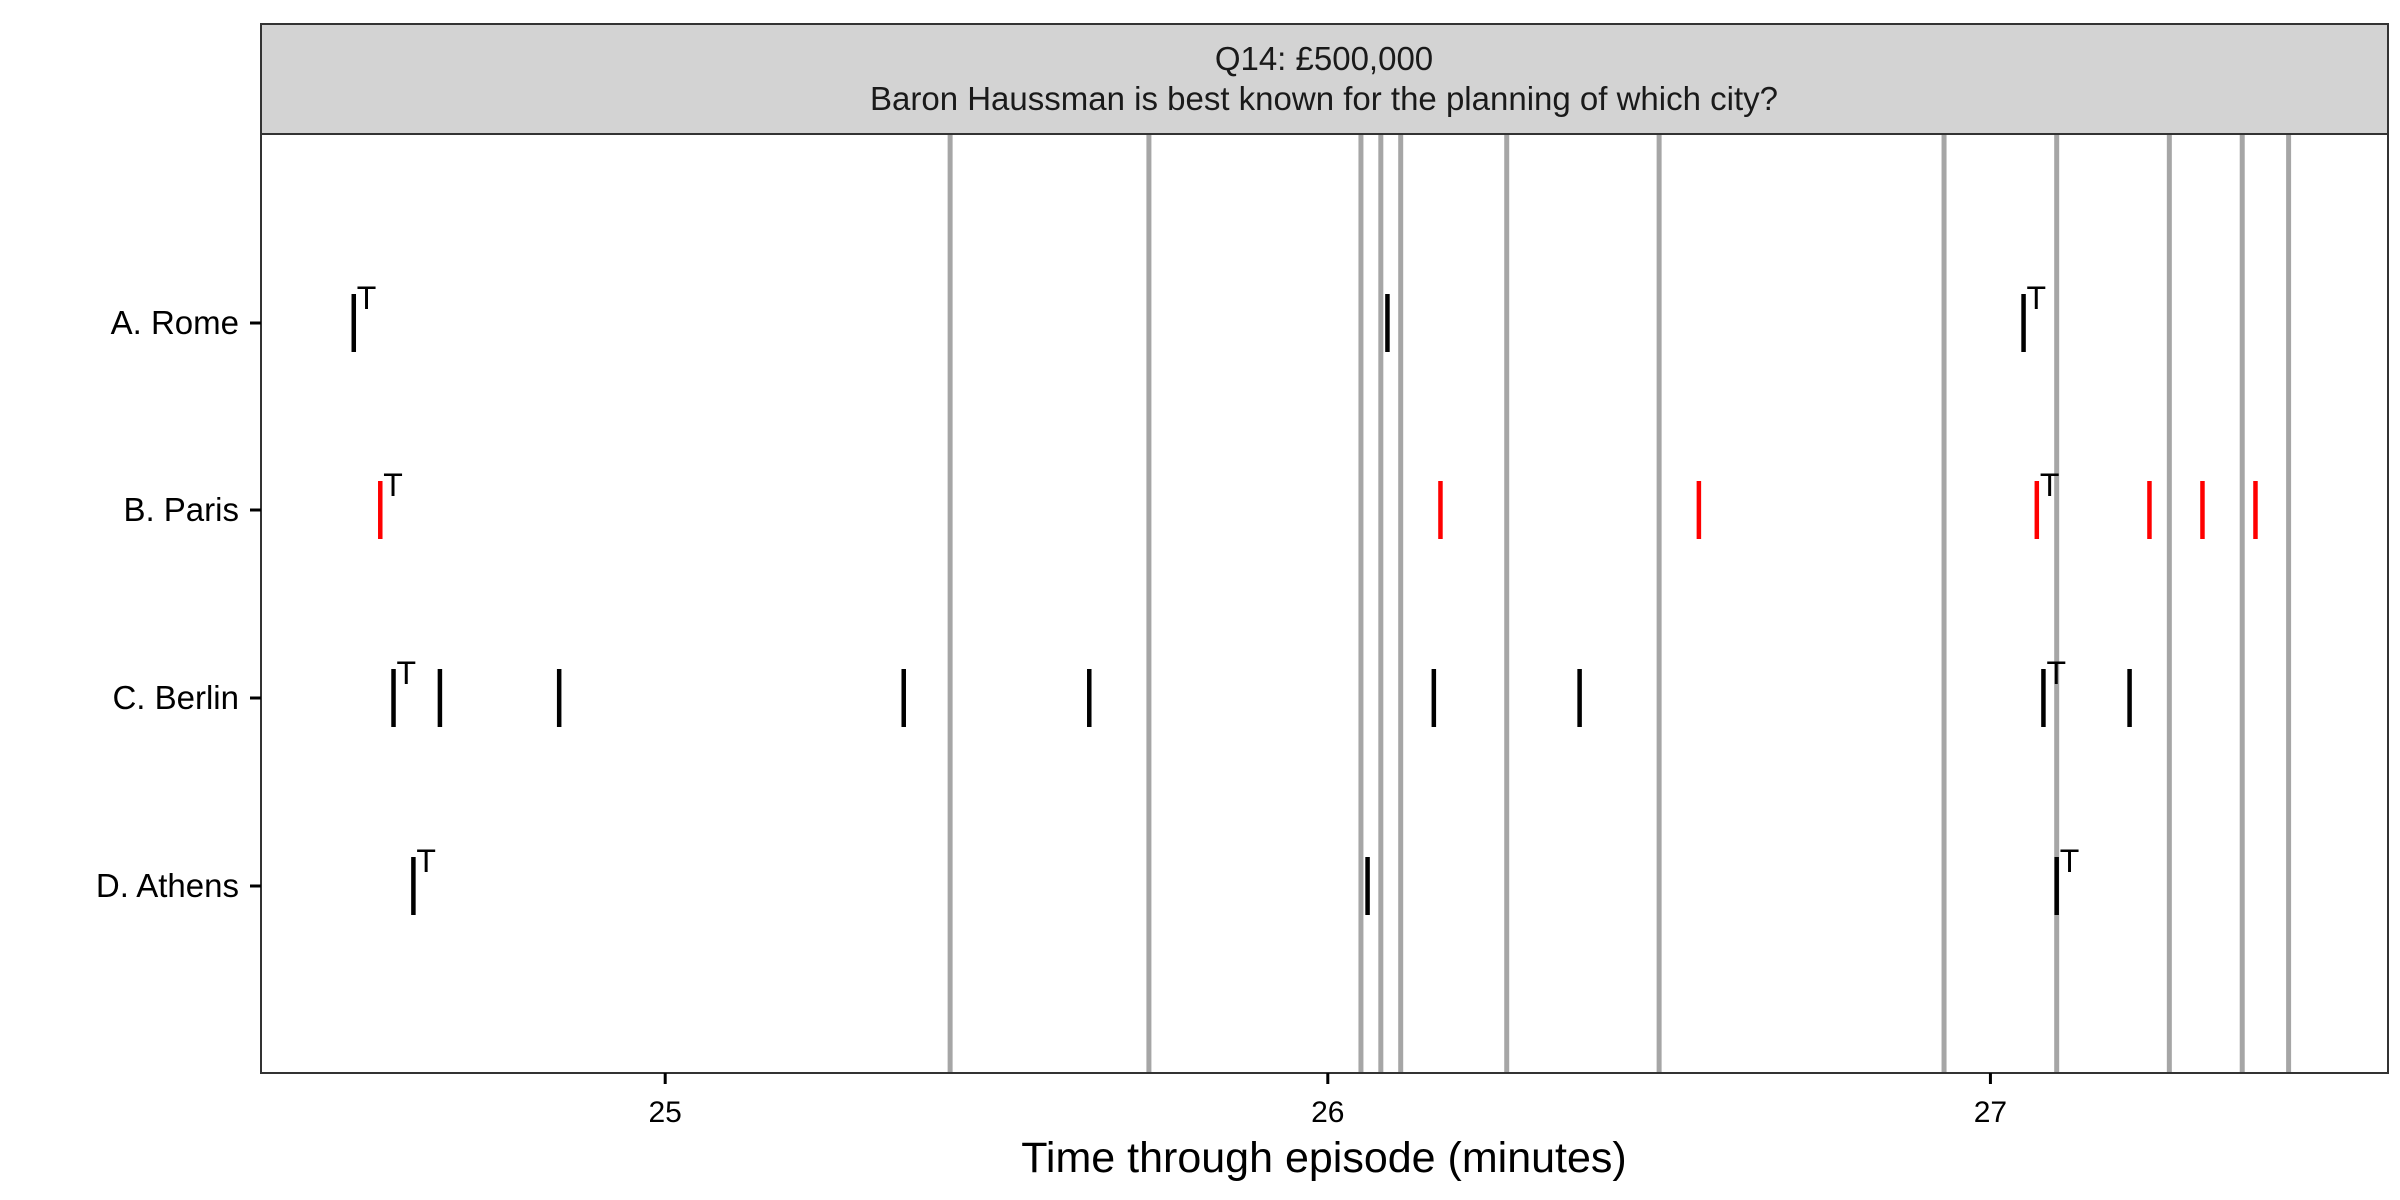 This screenshot has width=2400, height=1200. I want to click on tap-label-a-rome-1: T, so click(2037, 298).